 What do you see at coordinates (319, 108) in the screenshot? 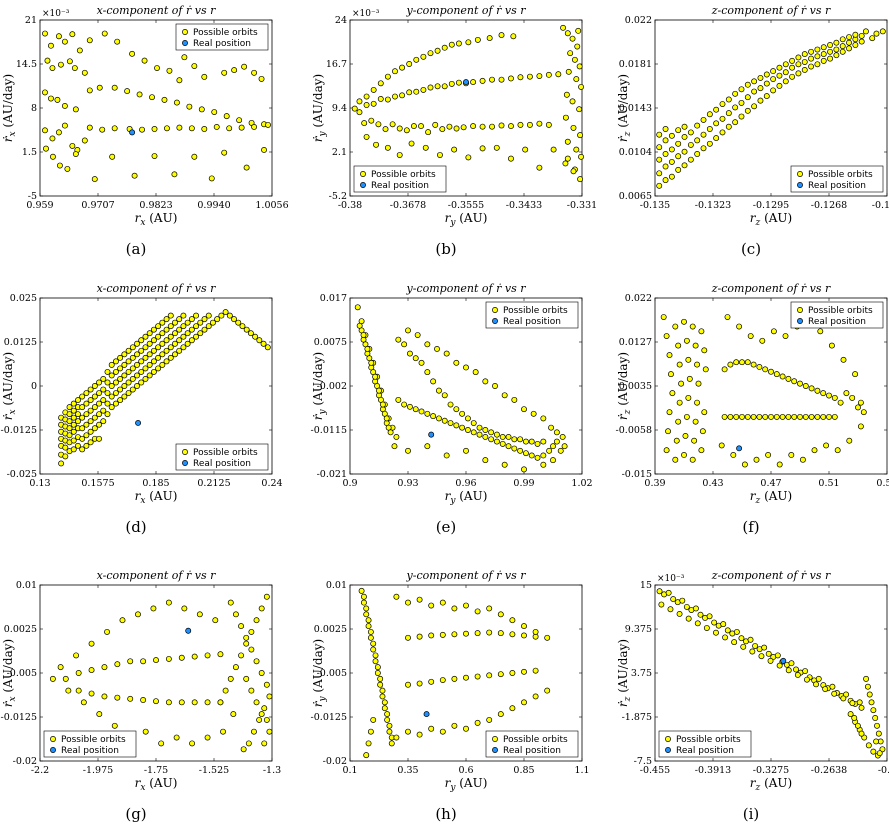
I see `y-axis-label: ṙy (AU/day)` at bounding box center [319, 108].